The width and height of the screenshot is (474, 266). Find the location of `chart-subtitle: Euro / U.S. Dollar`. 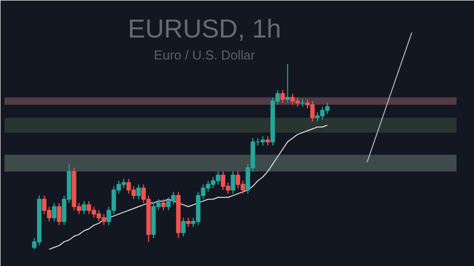

chart-subtitle: Euro / U.S. Dollar is located at coordinates (205, 55).